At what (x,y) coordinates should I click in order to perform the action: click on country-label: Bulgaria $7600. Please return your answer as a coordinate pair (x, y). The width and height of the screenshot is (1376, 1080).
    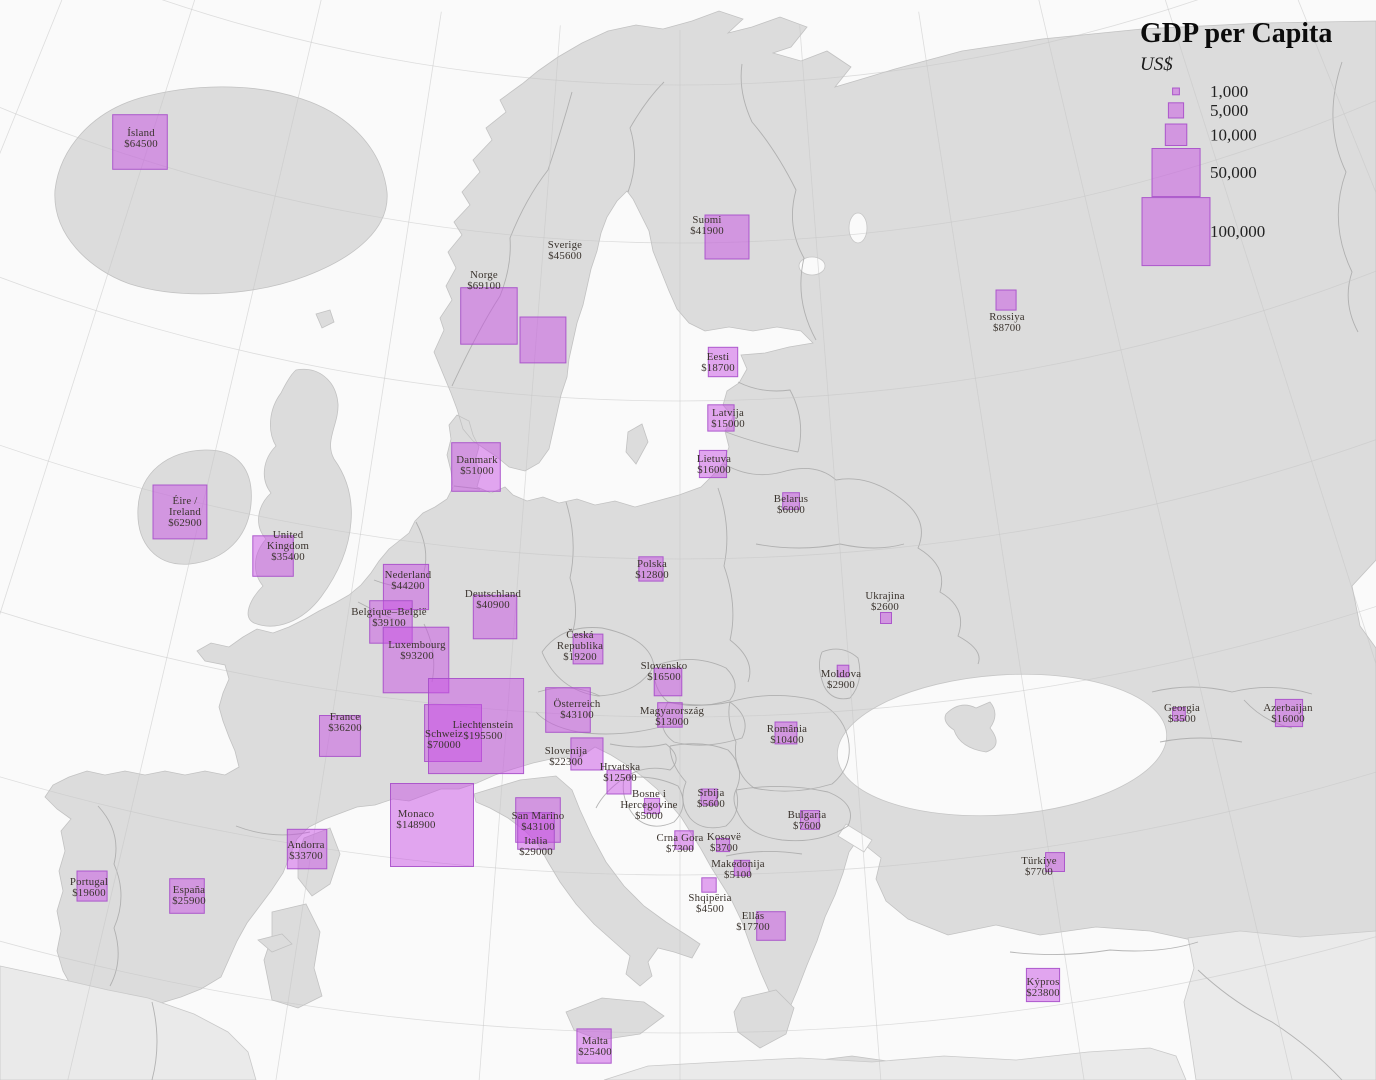
    Looking at the image, I should click on (807, 820).